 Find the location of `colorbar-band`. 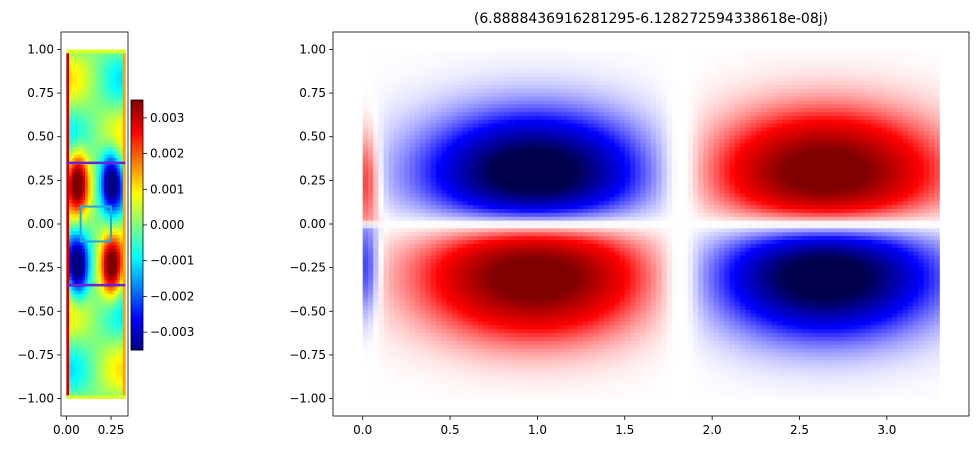

colorbar-band is located at coordinates (137, 193).